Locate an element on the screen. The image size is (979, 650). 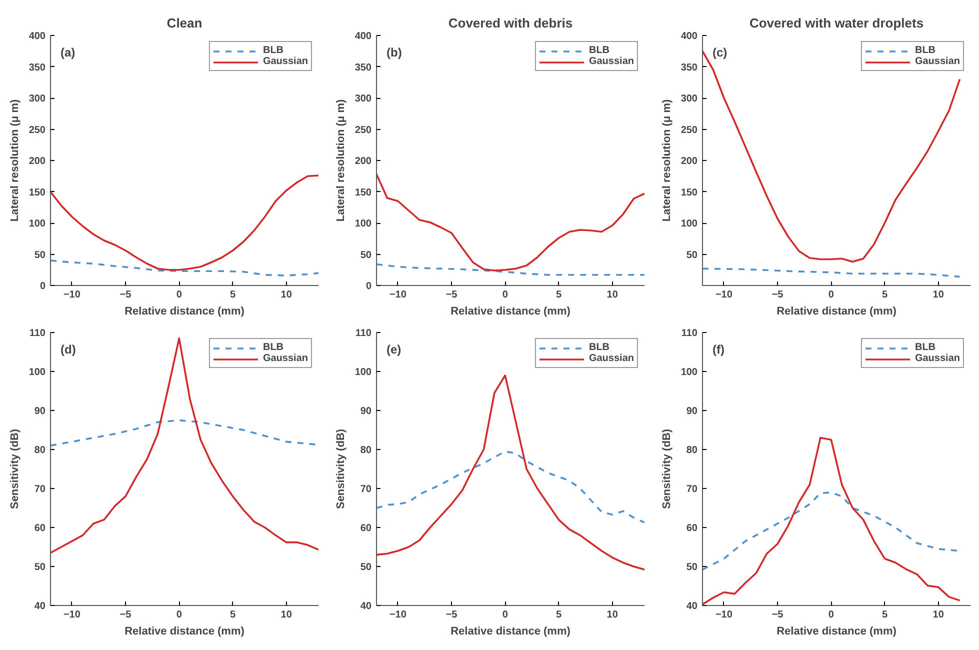
annotation: (f) is located at coordinates (718, 349).